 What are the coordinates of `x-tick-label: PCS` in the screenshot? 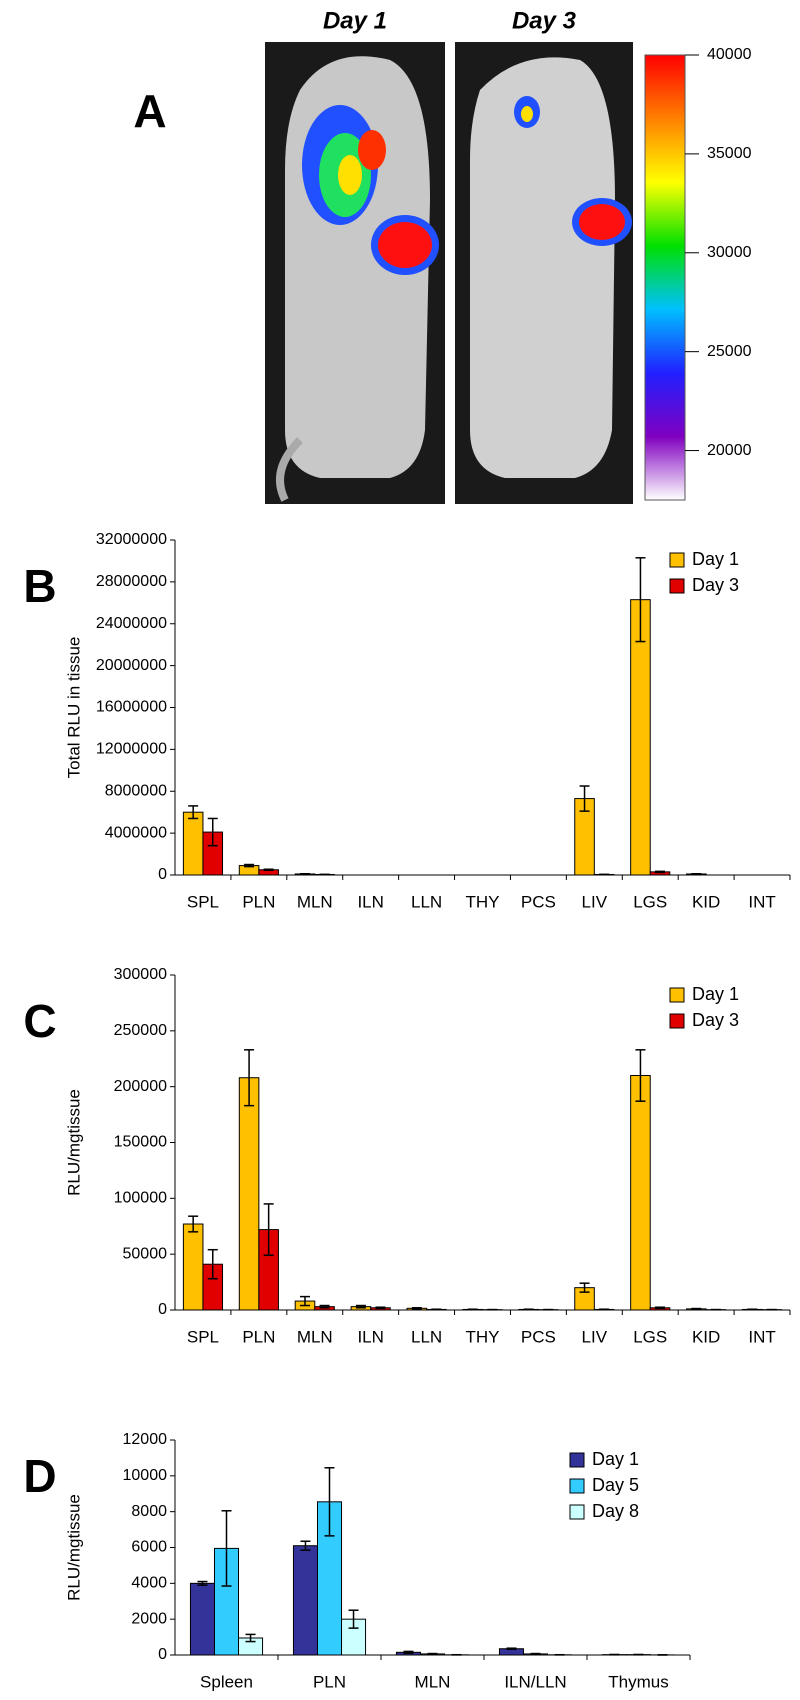 It's located at (538, 1336).